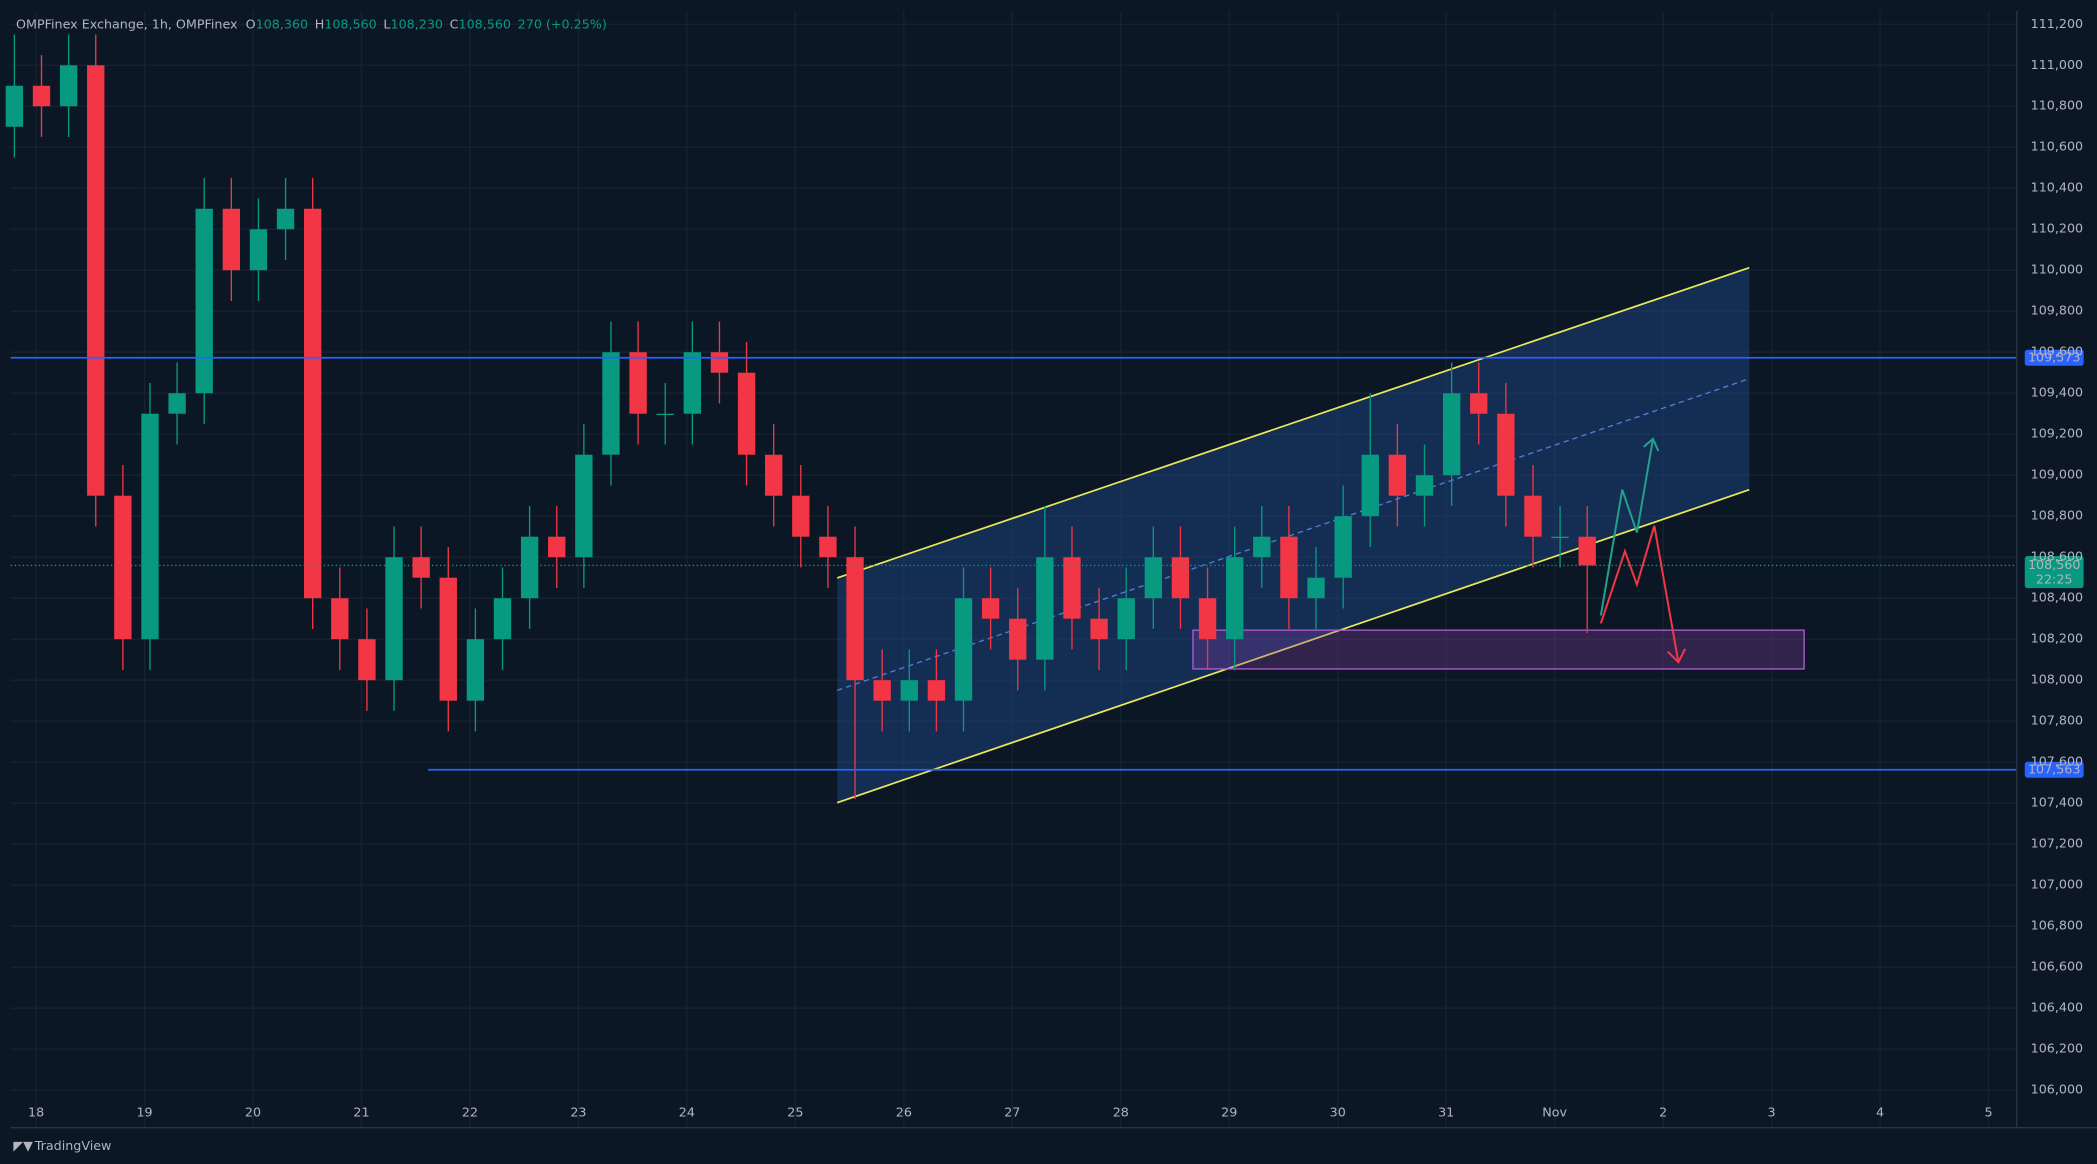  What do you see at coordinates (1338, 1111) in the screenshot?
I see `x-tick-label: 30` at bounding box center [1338, 1111].